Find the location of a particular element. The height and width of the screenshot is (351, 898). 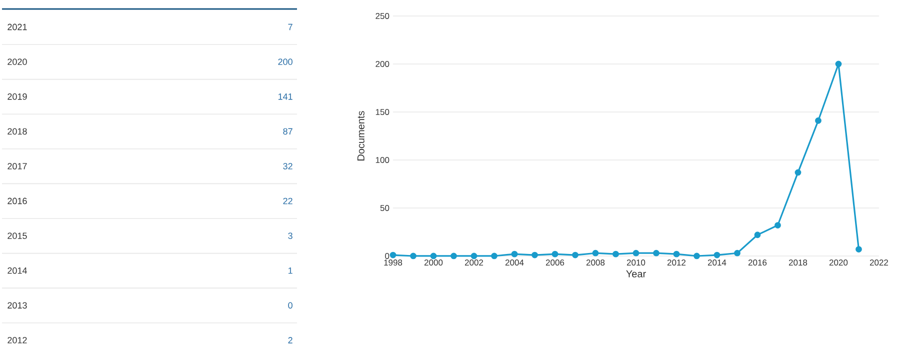

y-tick-label: 2016 is located at coordinates (17, 201).